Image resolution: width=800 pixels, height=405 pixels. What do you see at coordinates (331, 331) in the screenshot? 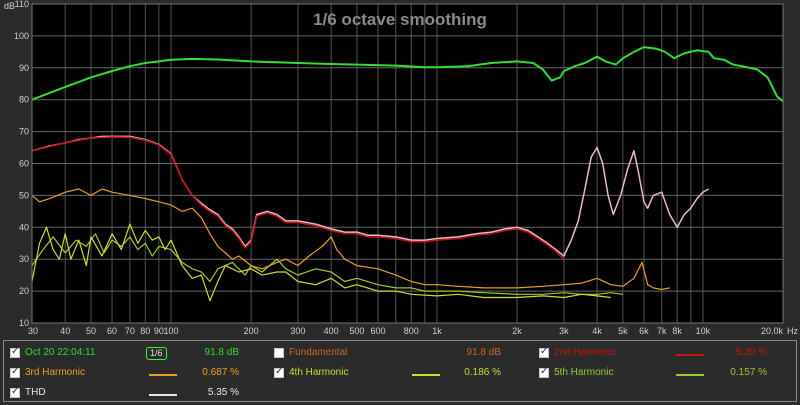
I see `x-tick-label: 400` at bounding box center [331, 331].